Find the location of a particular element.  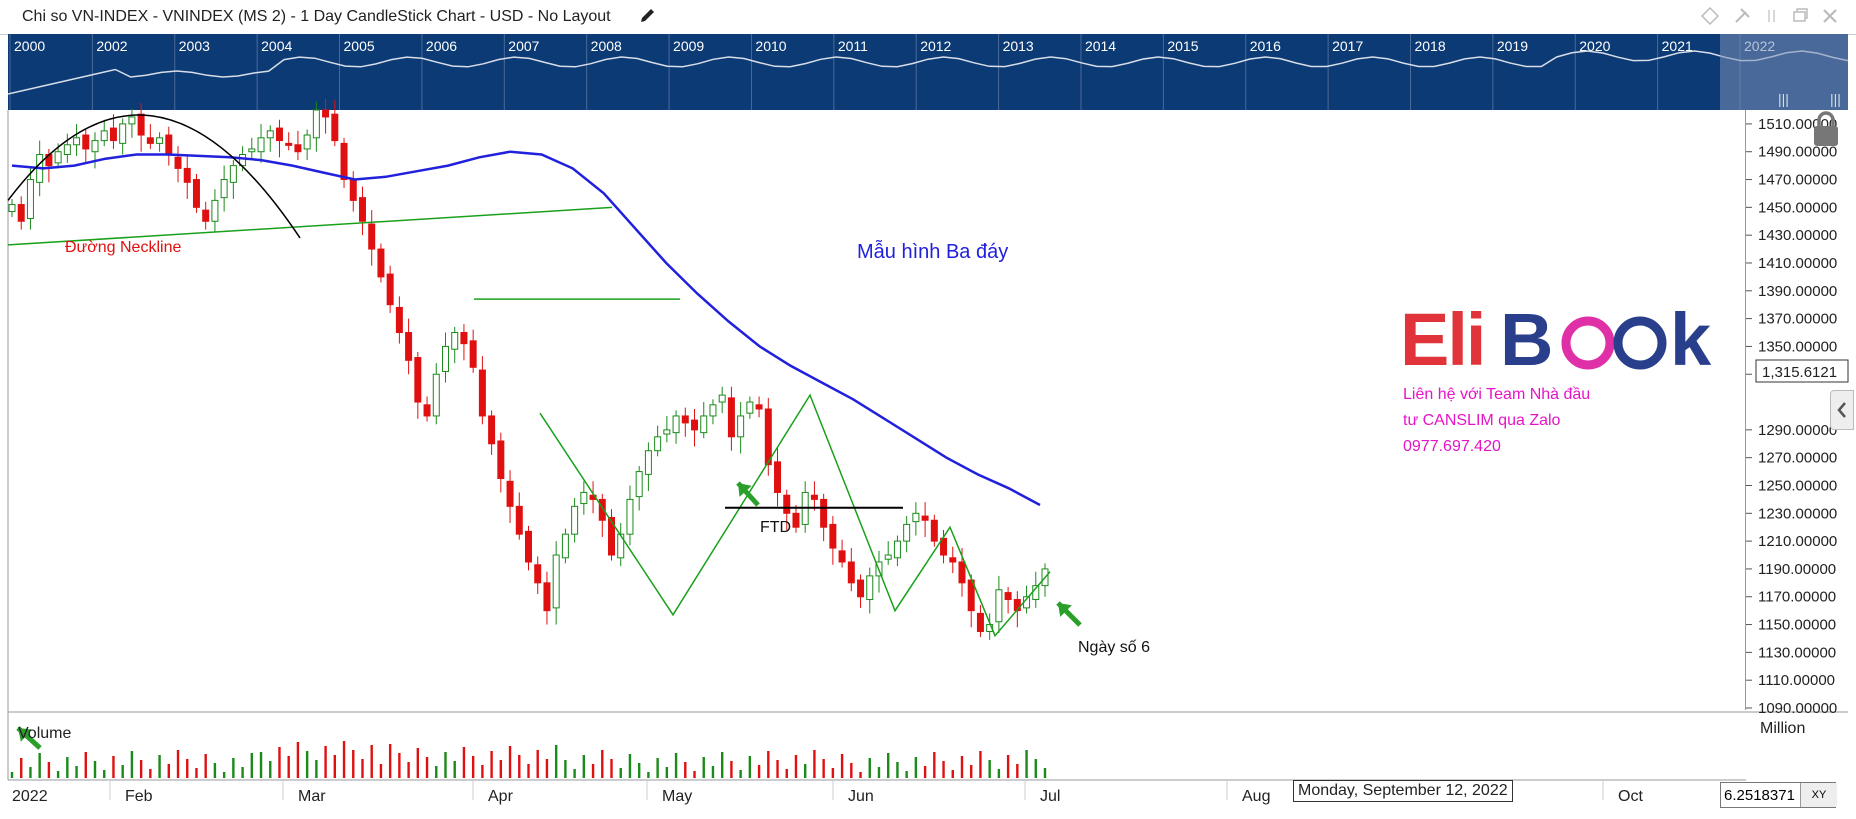

overview-year-label: 2010 is located at coordinates (770, 46).